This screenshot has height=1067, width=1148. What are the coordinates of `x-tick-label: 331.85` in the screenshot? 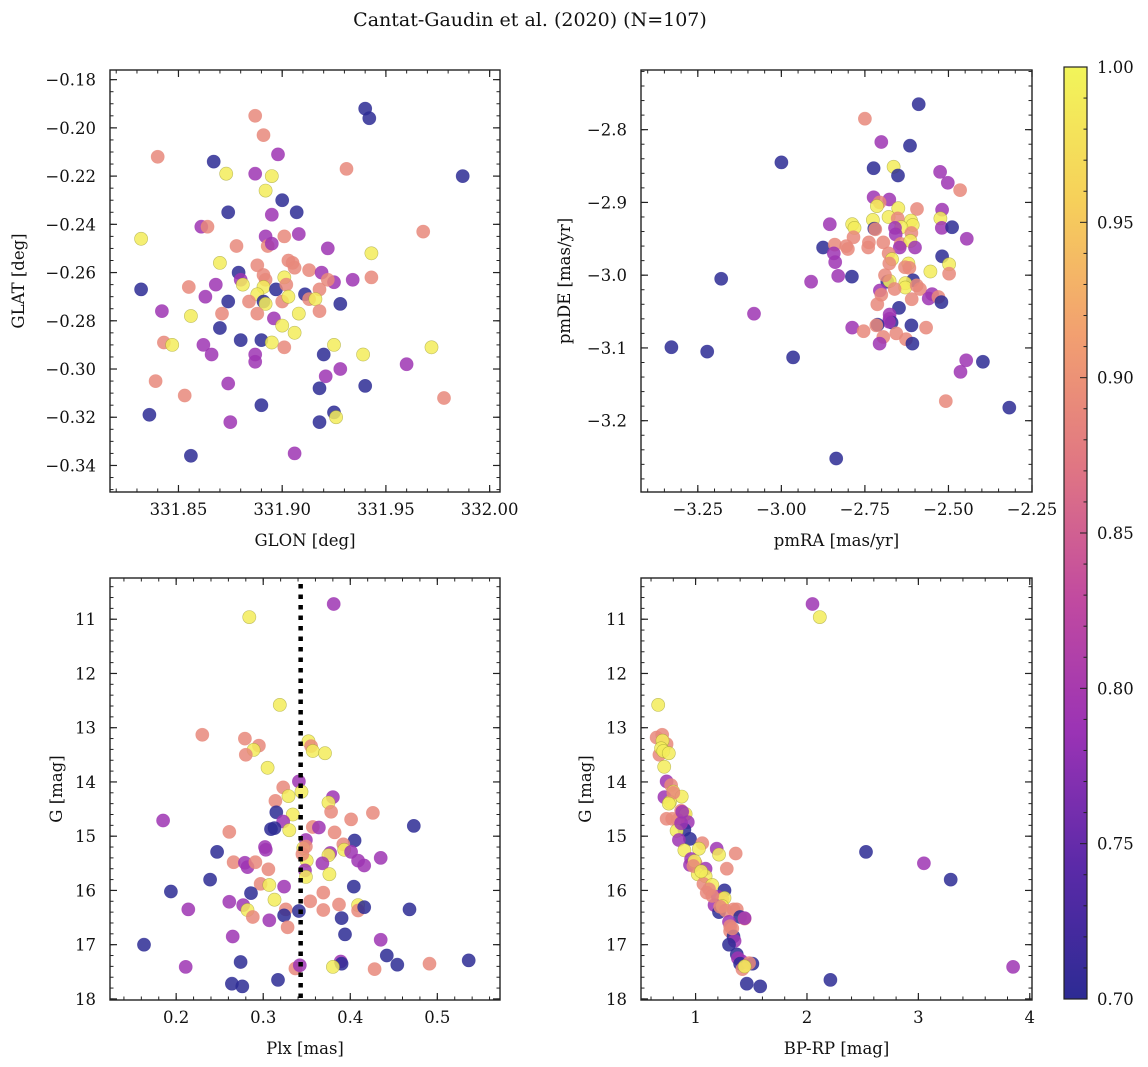 It's located at (179, 509).